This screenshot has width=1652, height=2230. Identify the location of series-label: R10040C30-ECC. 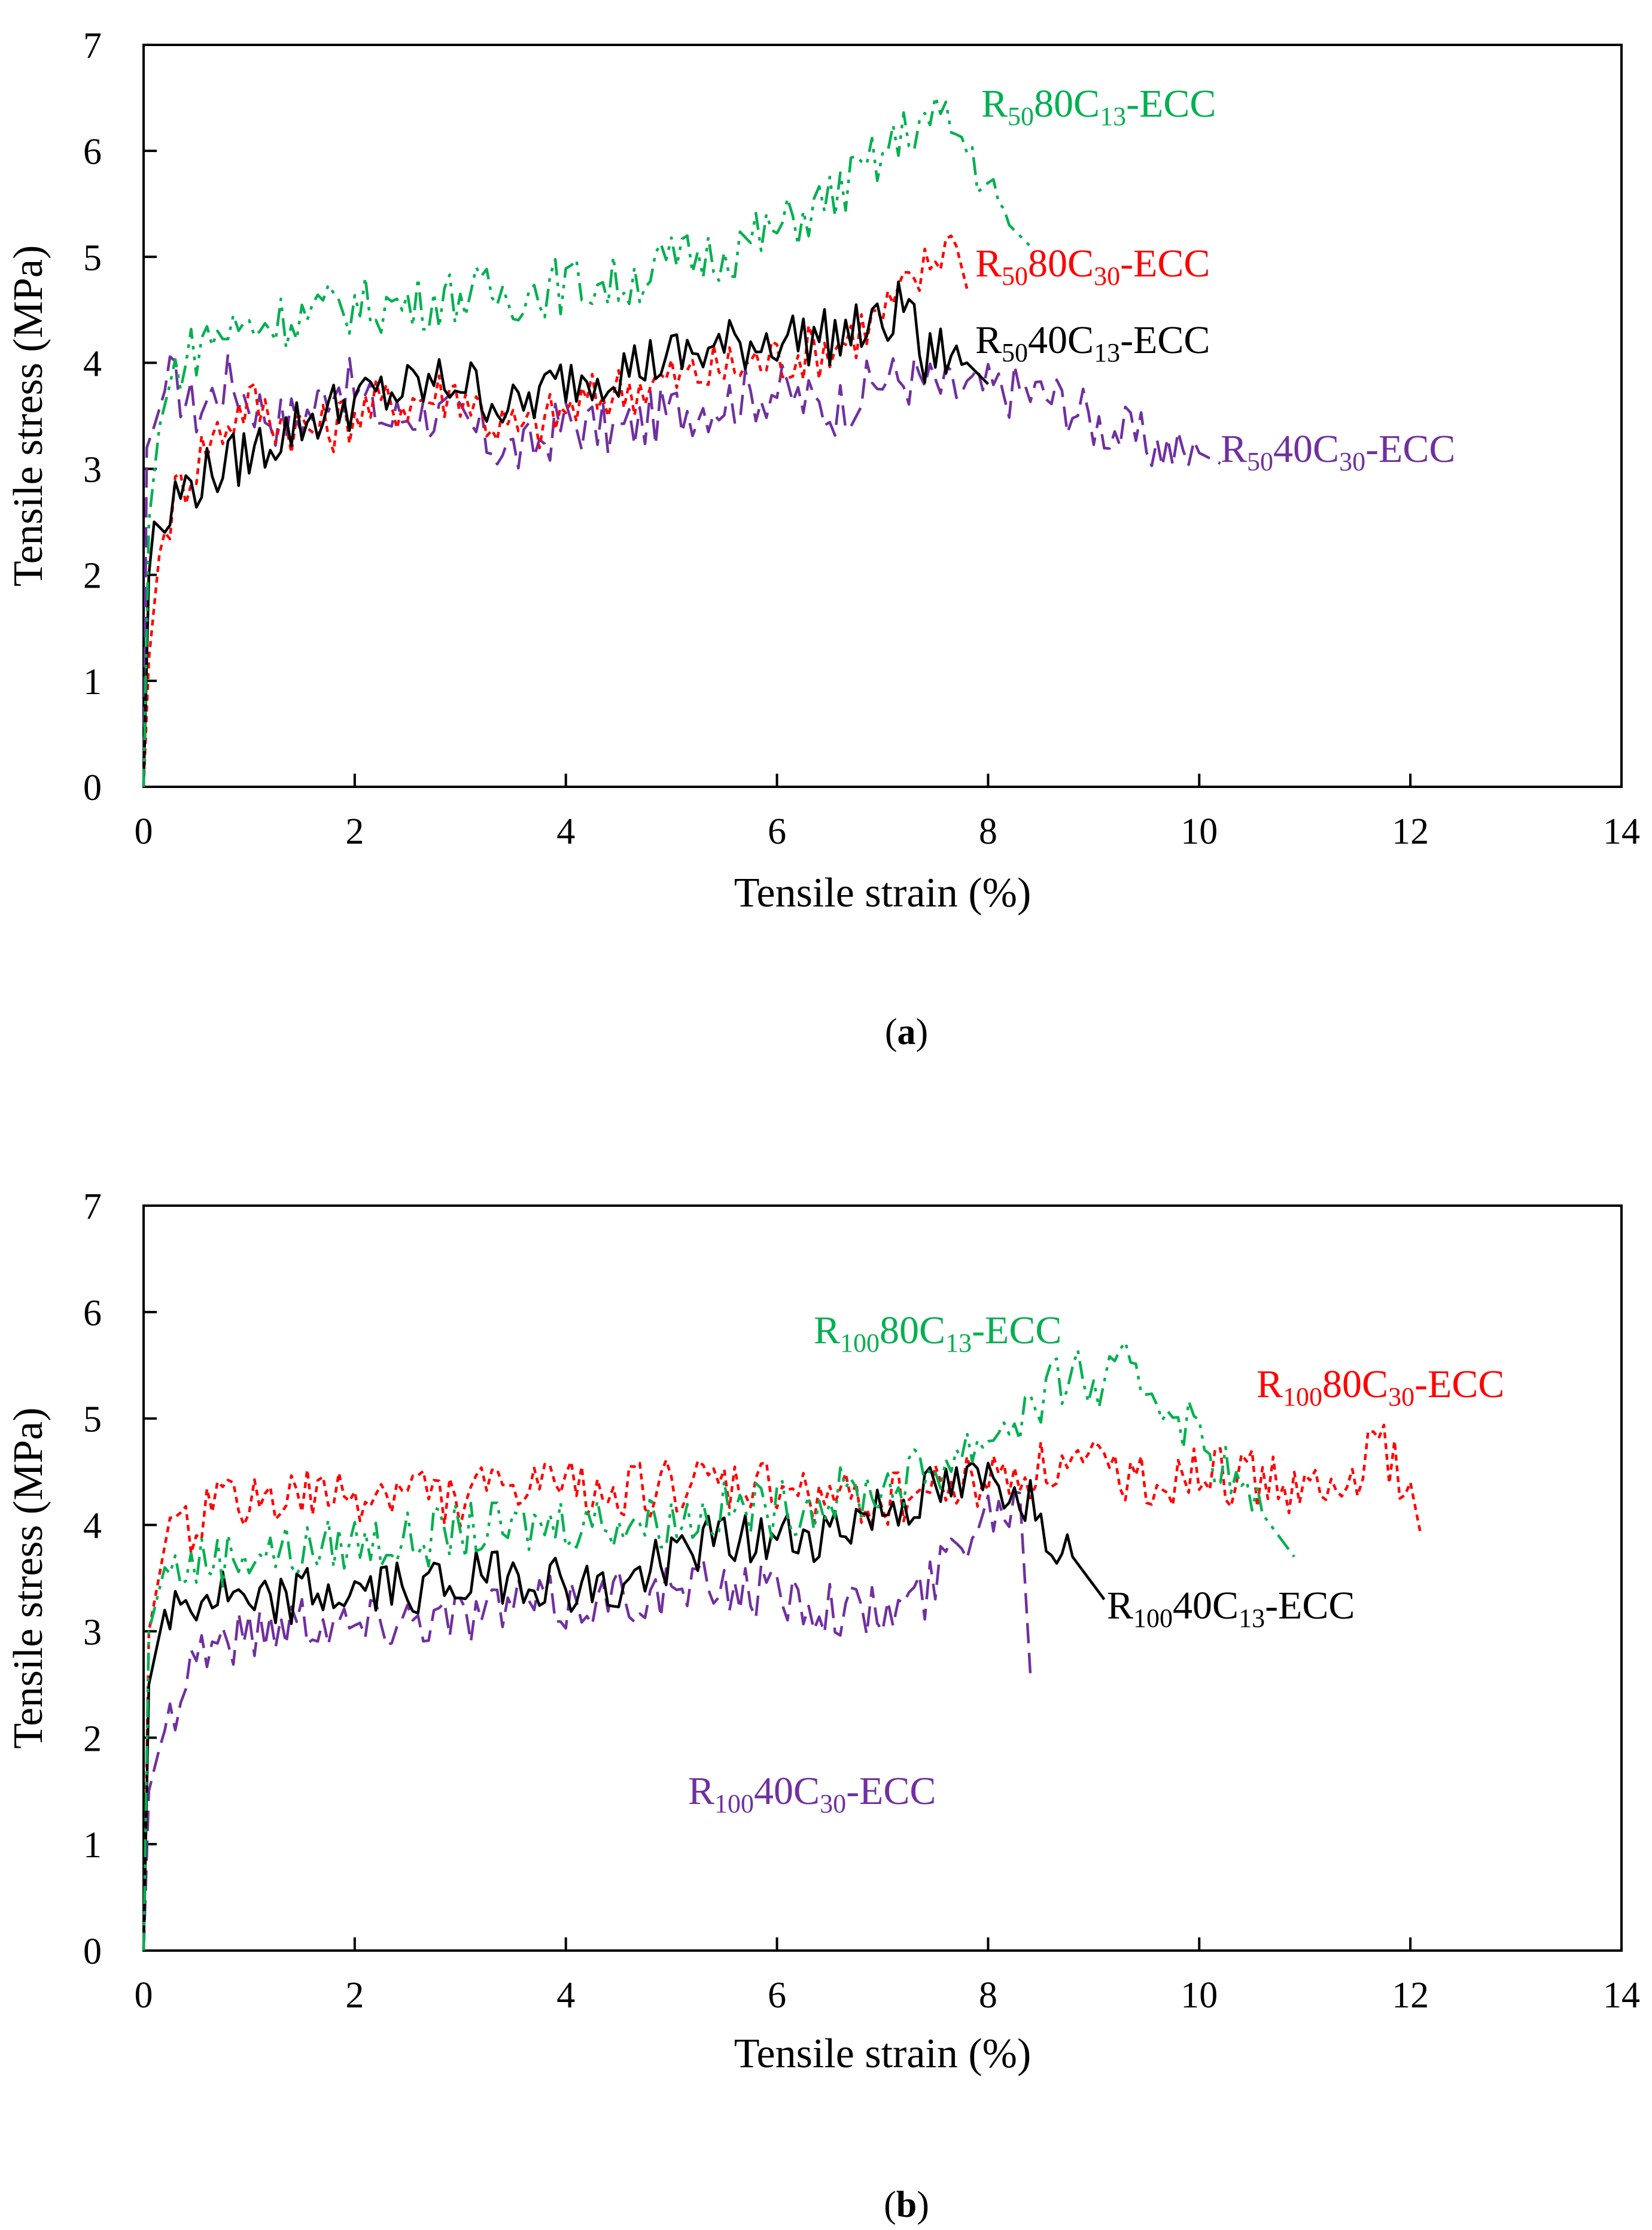
(812, 1793).